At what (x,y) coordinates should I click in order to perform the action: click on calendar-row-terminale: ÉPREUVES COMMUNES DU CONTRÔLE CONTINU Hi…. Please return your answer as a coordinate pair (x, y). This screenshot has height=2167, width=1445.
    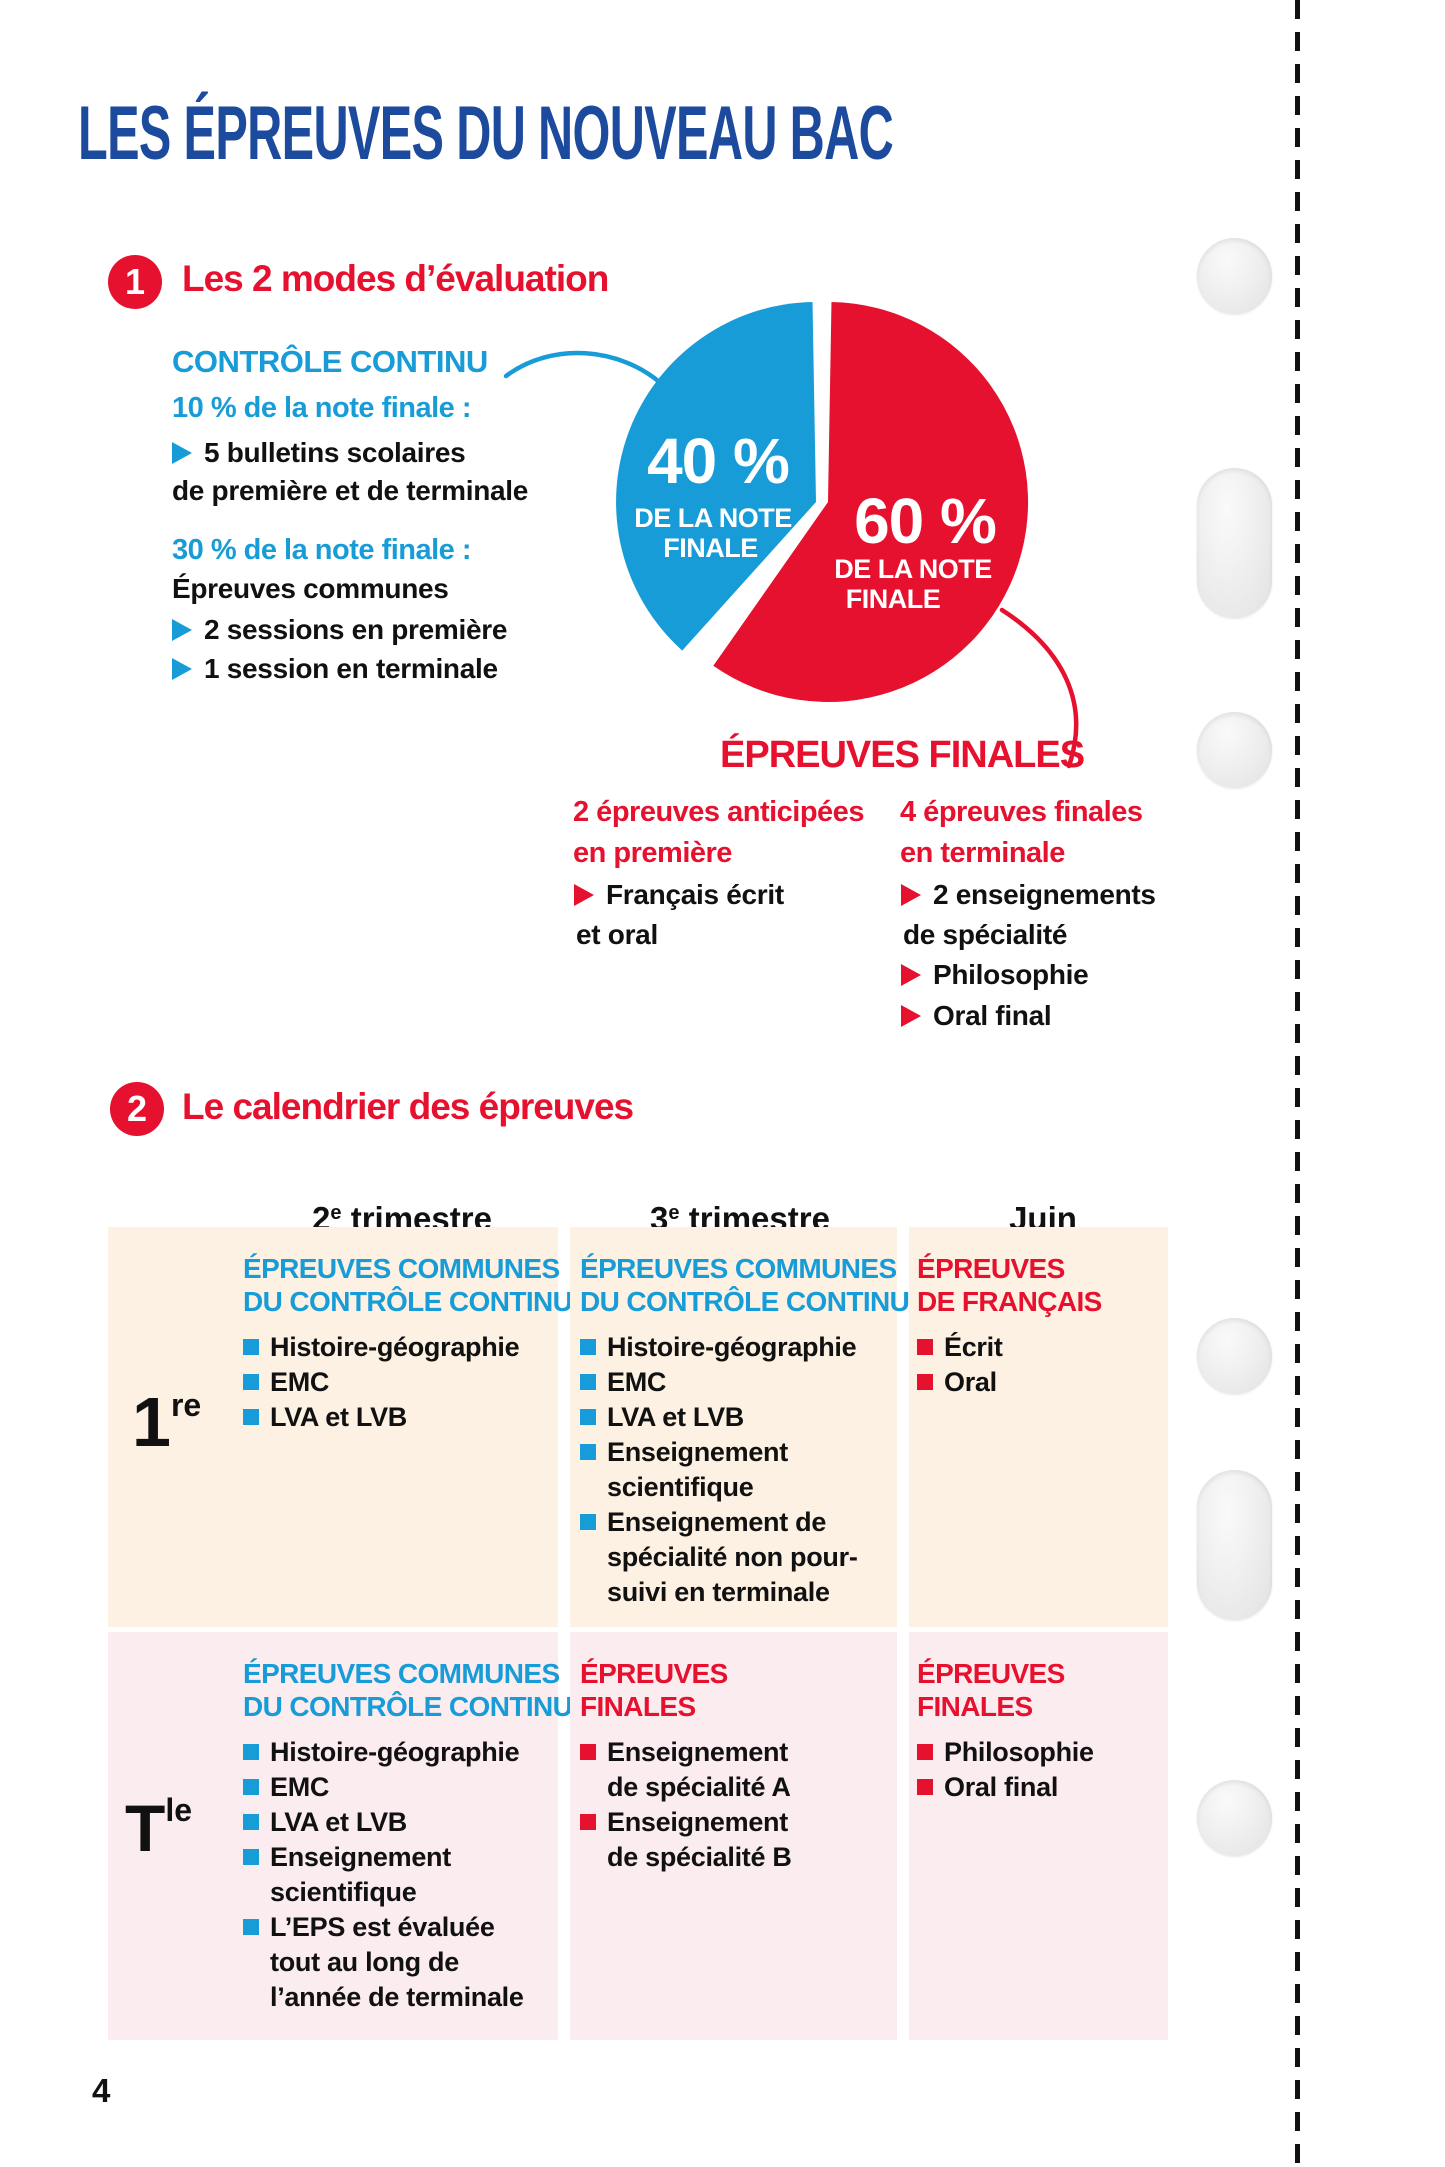
    Looking at the image, I should click on (638, 1836).